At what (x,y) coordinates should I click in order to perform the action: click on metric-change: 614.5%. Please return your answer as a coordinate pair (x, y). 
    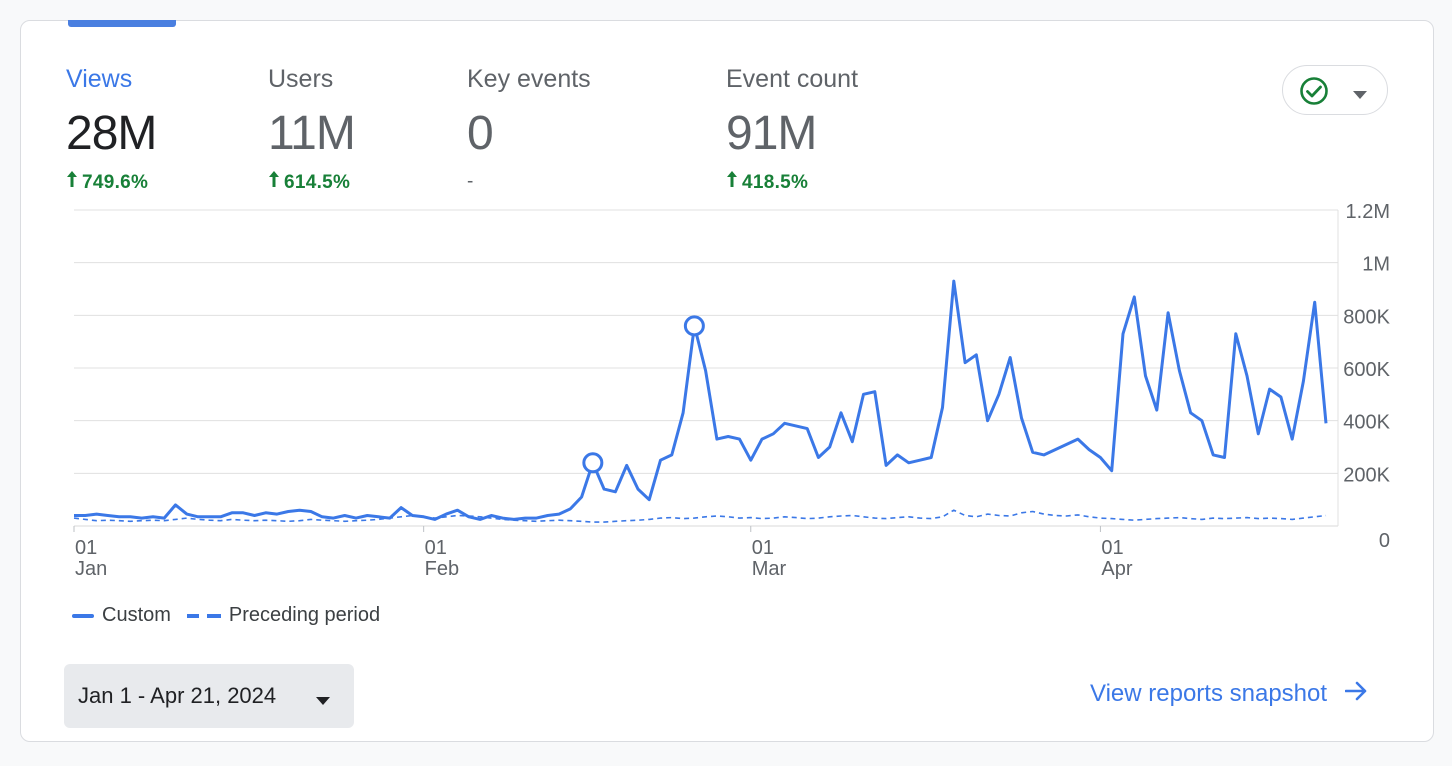
    Looking at the image, I should click on (311, 182).